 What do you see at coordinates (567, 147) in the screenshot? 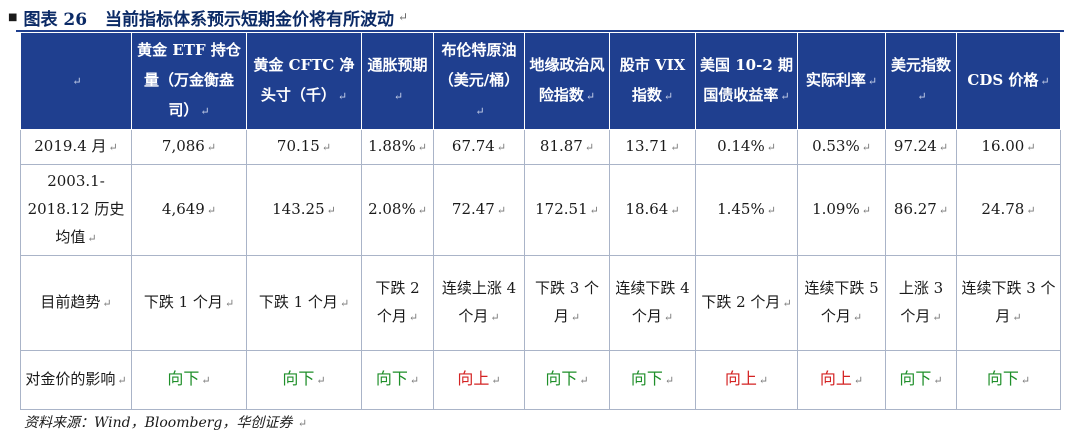
I see `table-cell: 81.87 ↵` at bounding box center [567, 147].